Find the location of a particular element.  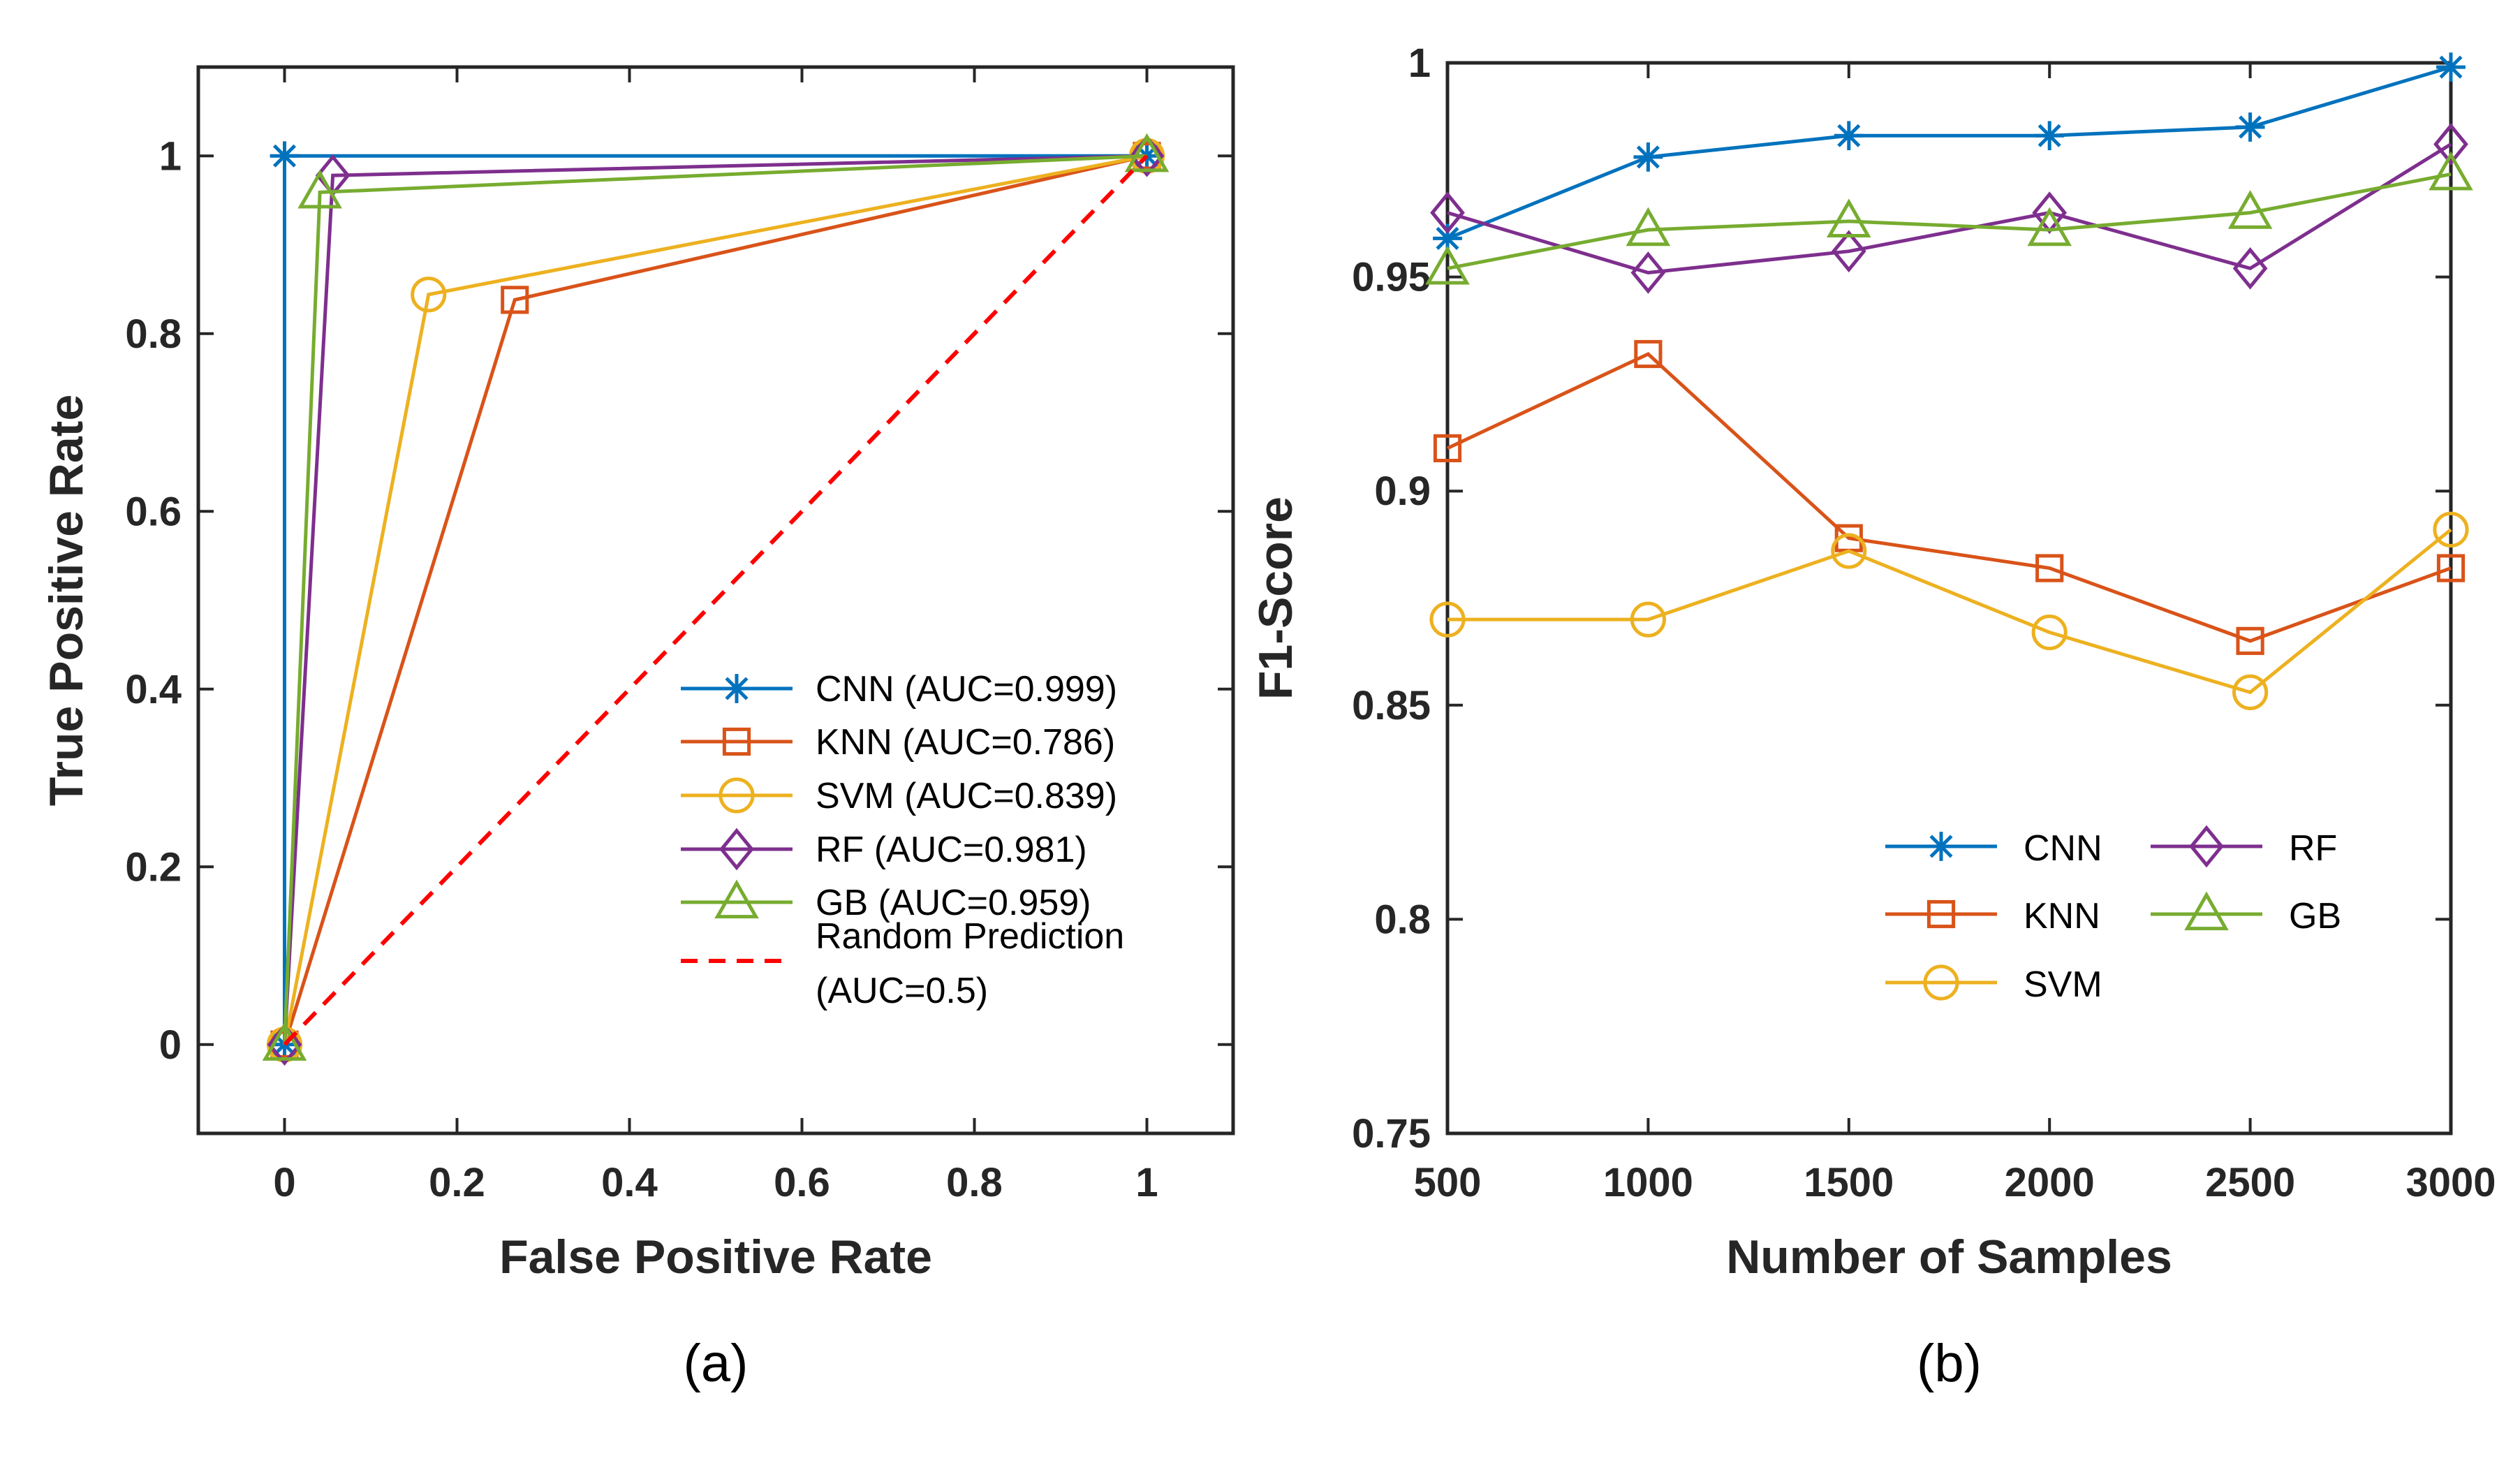

x-tick-label: 2500 is located at coordinates (2250, 1182).